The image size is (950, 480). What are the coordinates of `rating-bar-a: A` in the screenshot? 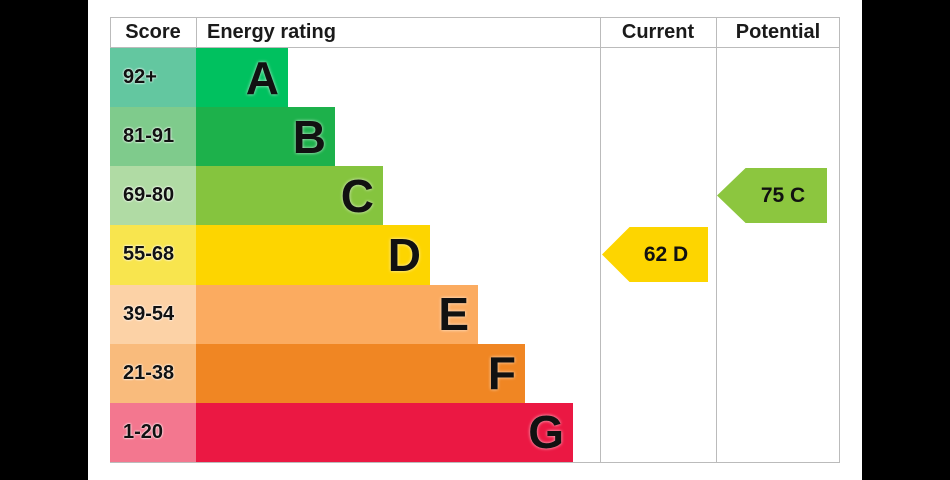 It's located at (242, 78).